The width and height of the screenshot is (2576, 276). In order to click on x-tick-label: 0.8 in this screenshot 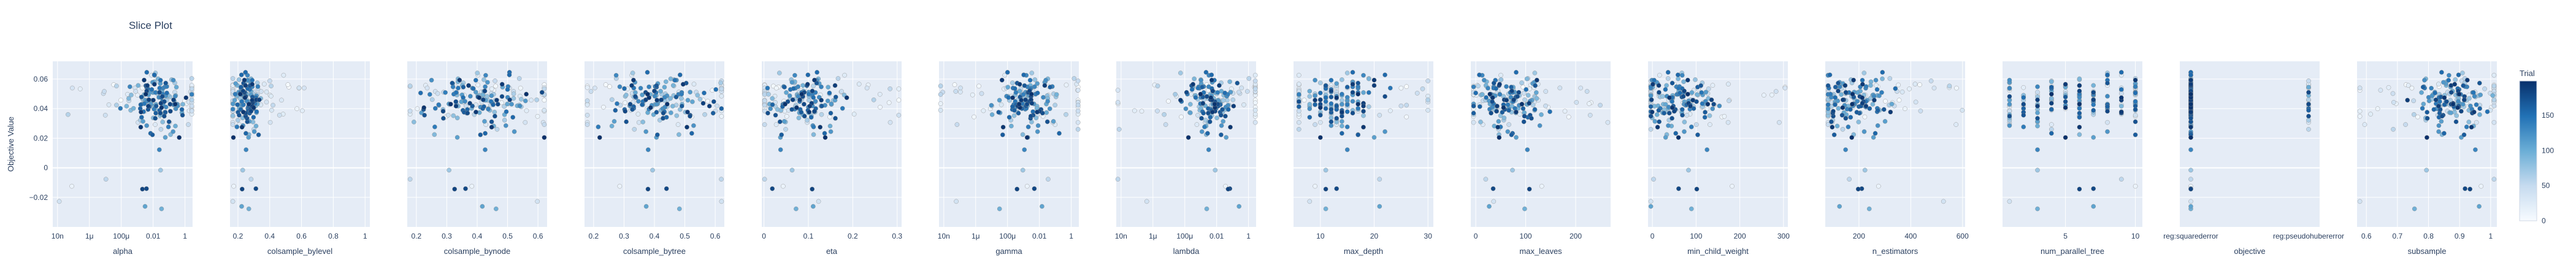, I will do `click(2428, 236)`.